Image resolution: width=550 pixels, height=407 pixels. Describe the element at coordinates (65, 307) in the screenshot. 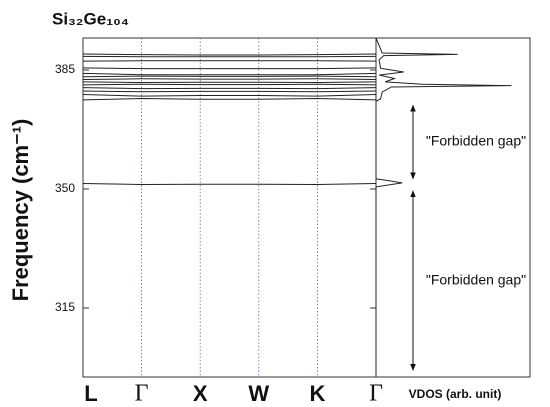

I see `y-tick-label: 315` at that location.